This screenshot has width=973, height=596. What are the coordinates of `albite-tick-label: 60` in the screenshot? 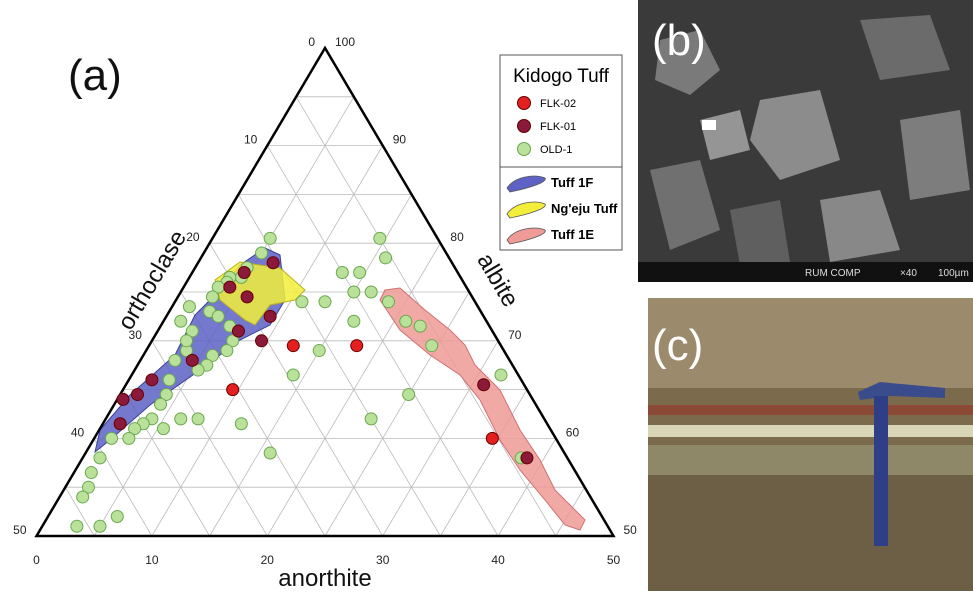 It's located at (573, 432).